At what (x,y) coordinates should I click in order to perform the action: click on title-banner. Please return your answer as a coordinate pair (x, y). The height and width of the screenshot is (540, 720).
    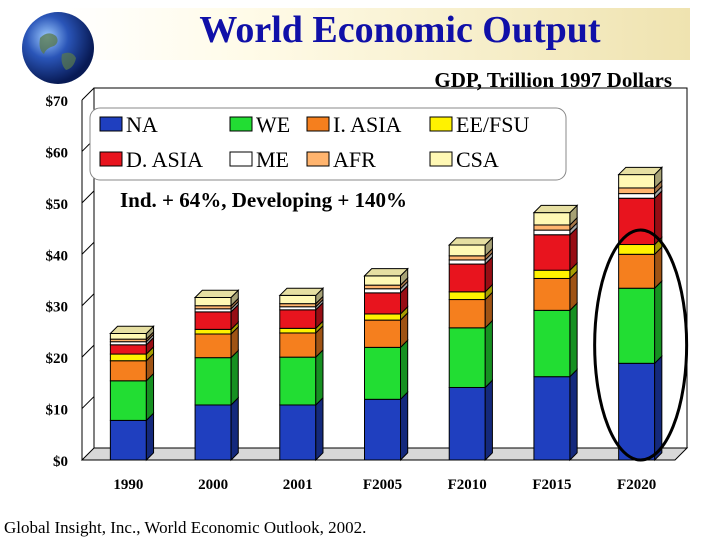
    Looking at the image, I should click on (375, 34).